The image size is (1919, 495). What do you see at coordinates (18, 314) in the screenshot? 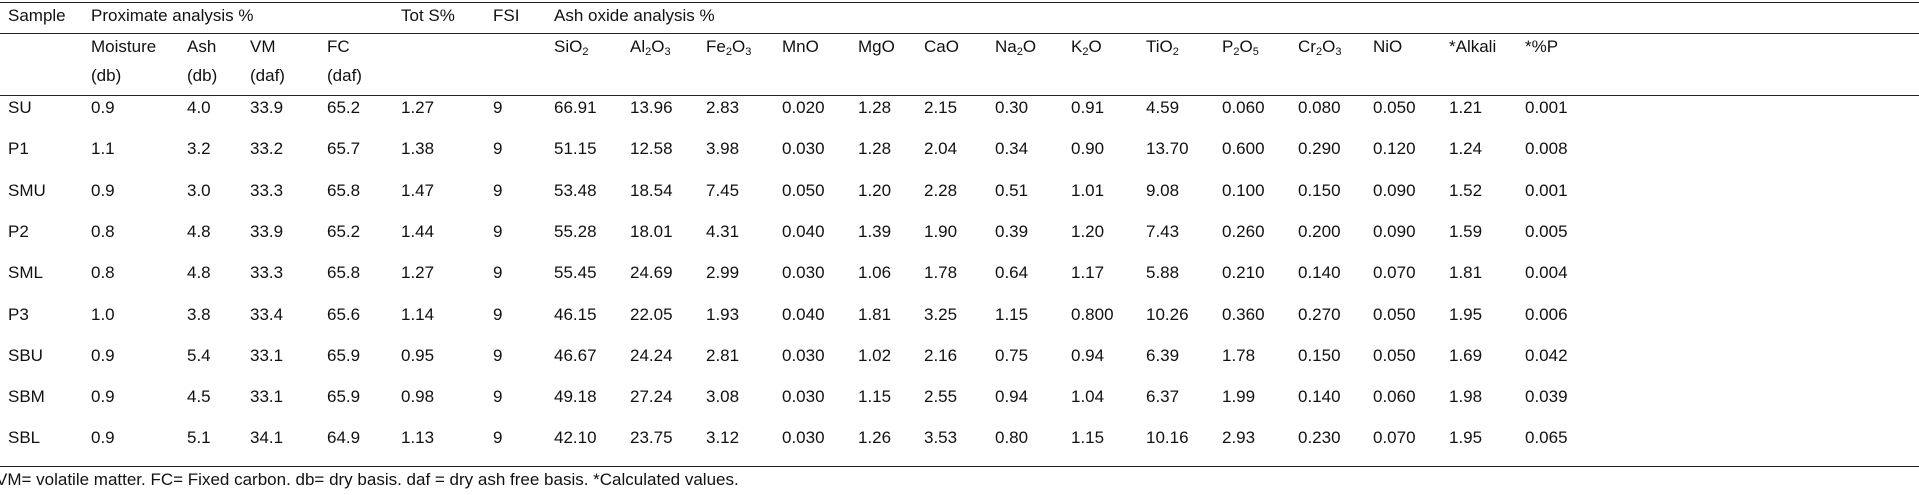
I see `cell-sample: P3` at bounding box center [18, 314].